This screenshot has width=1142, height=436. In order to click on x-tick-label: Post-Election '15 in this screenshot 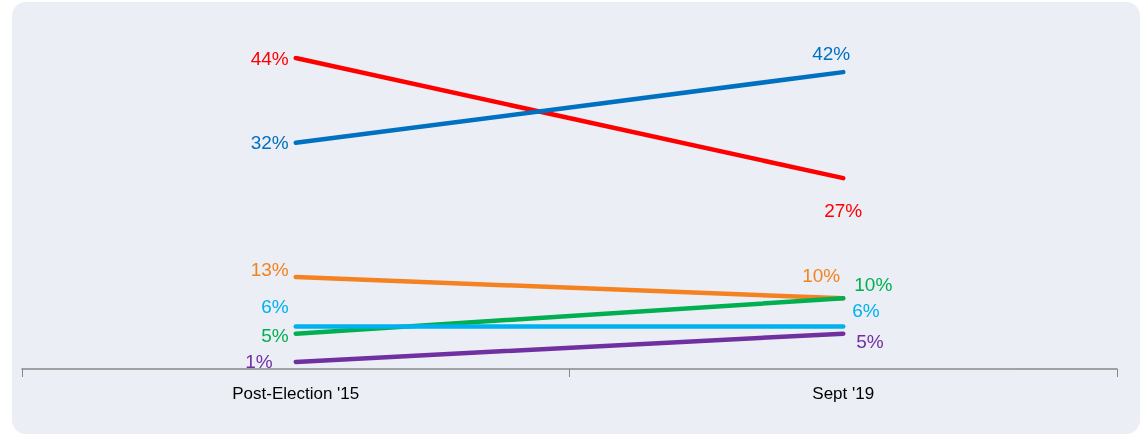, I will do `click(296, 393)`.